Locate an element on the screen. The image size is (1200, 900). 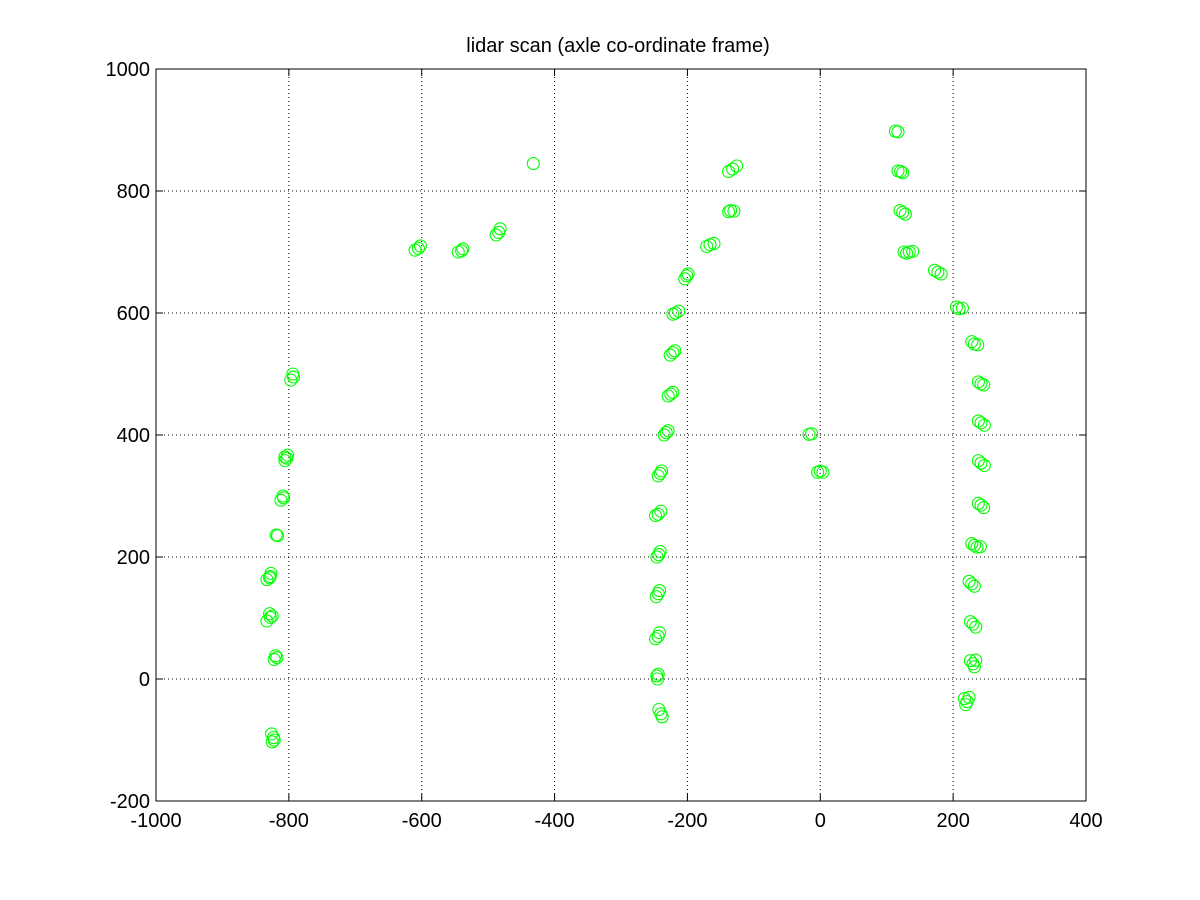
x-tick-label: -400 is located at coordinates (555, 821).